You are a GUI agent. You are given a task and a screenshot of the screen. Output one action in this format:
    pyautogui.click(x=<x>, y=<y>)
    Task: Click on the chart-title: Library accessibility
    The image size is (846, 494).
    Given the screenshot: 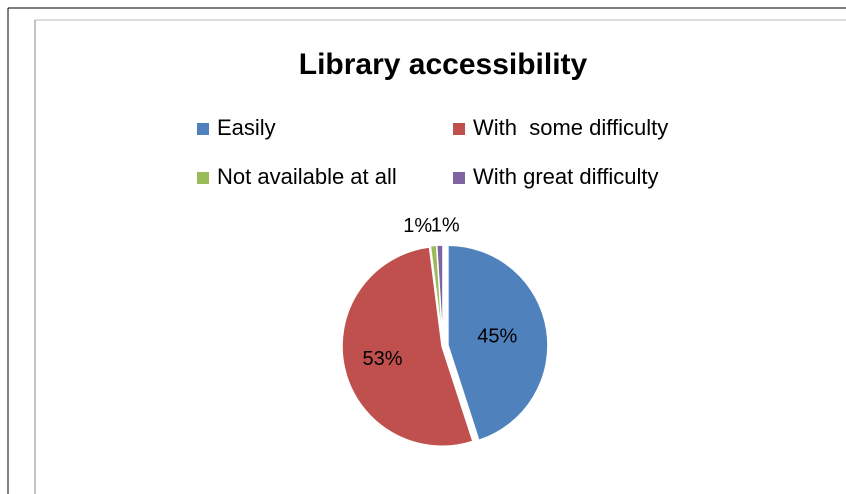 What is the action you would take?
    pyautogui.click(x=443, y=64)
    